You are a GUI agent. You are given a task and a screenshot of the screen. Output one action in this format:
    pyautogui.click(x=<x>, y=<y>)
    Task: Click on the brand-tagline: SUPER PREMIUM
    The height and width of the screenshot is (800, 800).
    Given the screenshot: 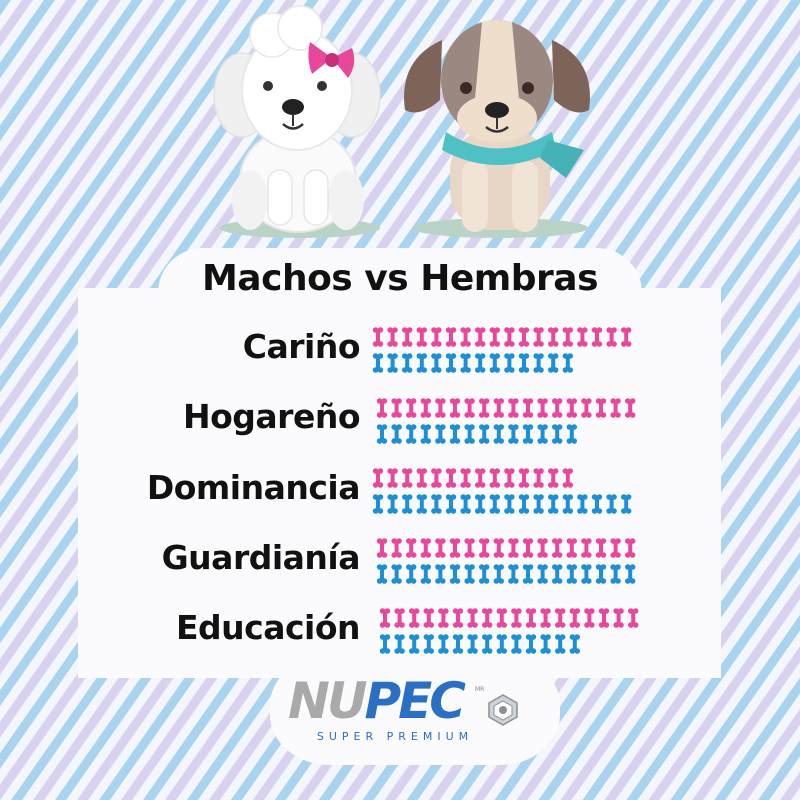 What is the action you would take?
    pyautogui.click(x=395, y=736)
    